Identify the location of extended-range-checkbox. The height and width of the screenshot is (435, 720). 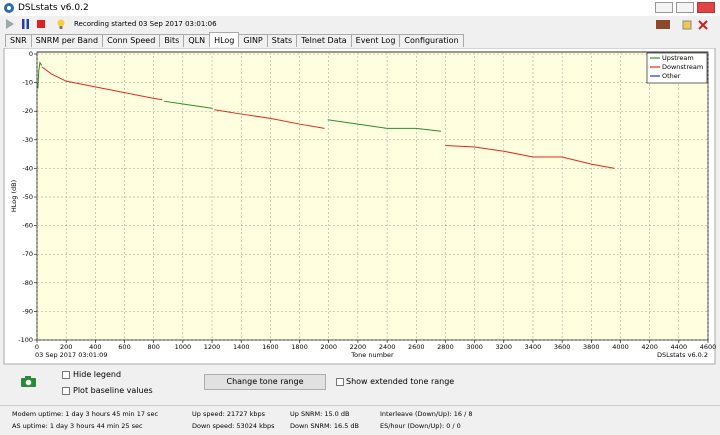
(340, 382).